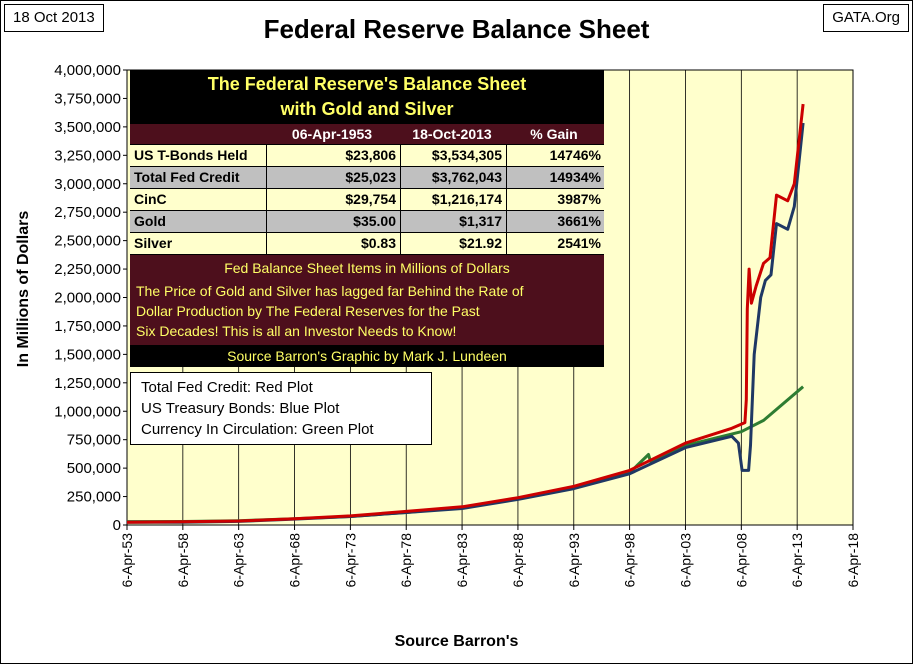 The image size is (913, 664). Describe the element at coordinates (456, 29) in the screenshot. I see `chart-title: Federal Reserve Balance Sheet` at that location.